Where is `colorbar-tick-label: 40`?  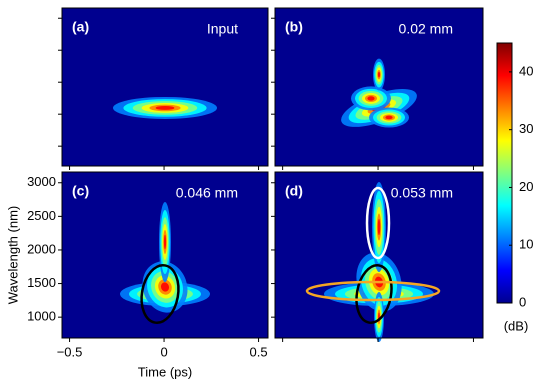 colorbar-tick-label: 40 is located at coordinates (526, 70).